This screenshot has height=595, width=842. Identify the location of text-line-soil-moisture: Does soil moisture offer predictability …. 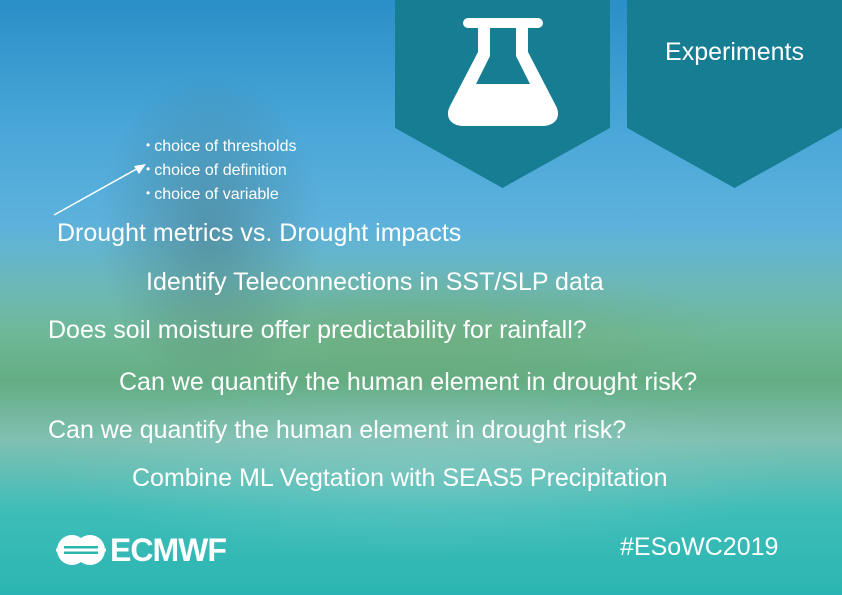
(317, 330).